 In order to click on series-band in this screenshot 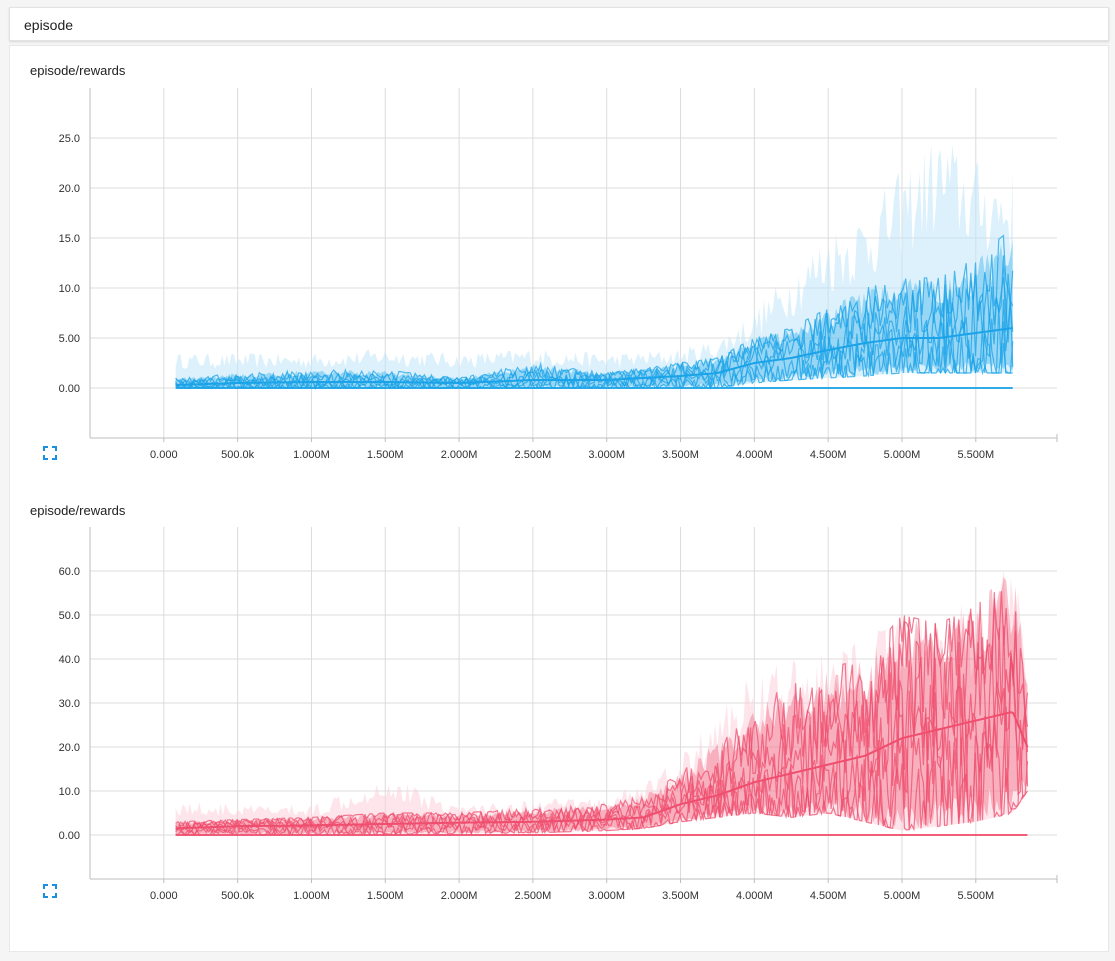, I will do `click(594, 314)`.